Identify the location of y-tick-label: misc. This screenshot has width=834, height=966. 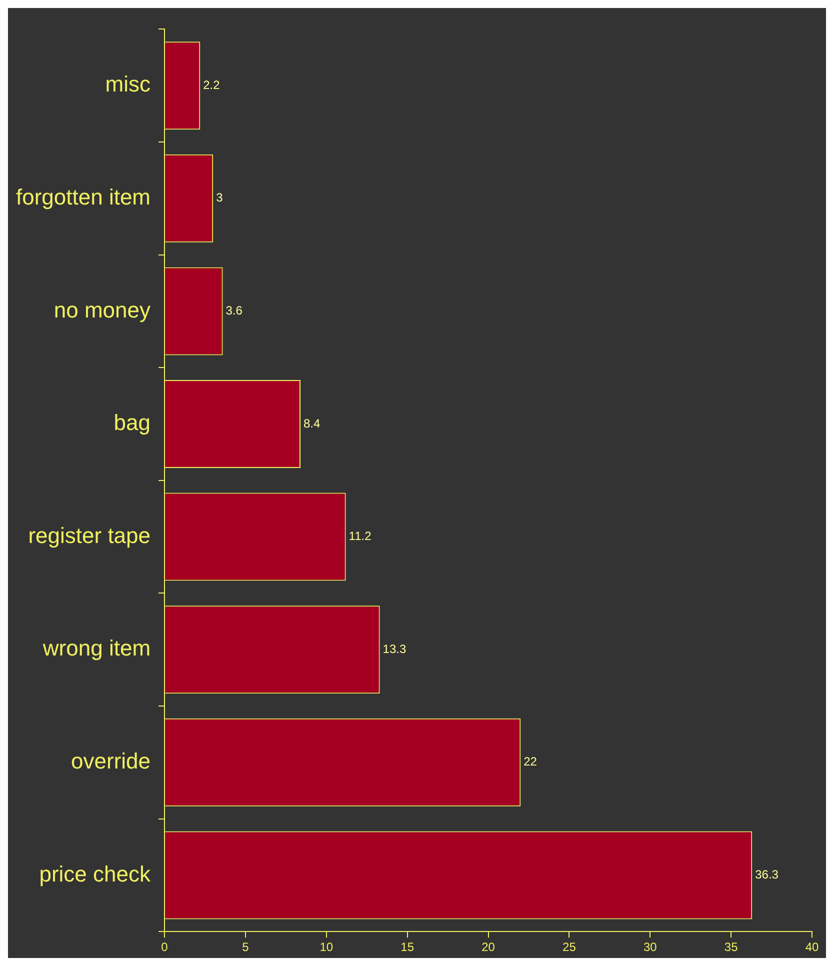
(128, 84).